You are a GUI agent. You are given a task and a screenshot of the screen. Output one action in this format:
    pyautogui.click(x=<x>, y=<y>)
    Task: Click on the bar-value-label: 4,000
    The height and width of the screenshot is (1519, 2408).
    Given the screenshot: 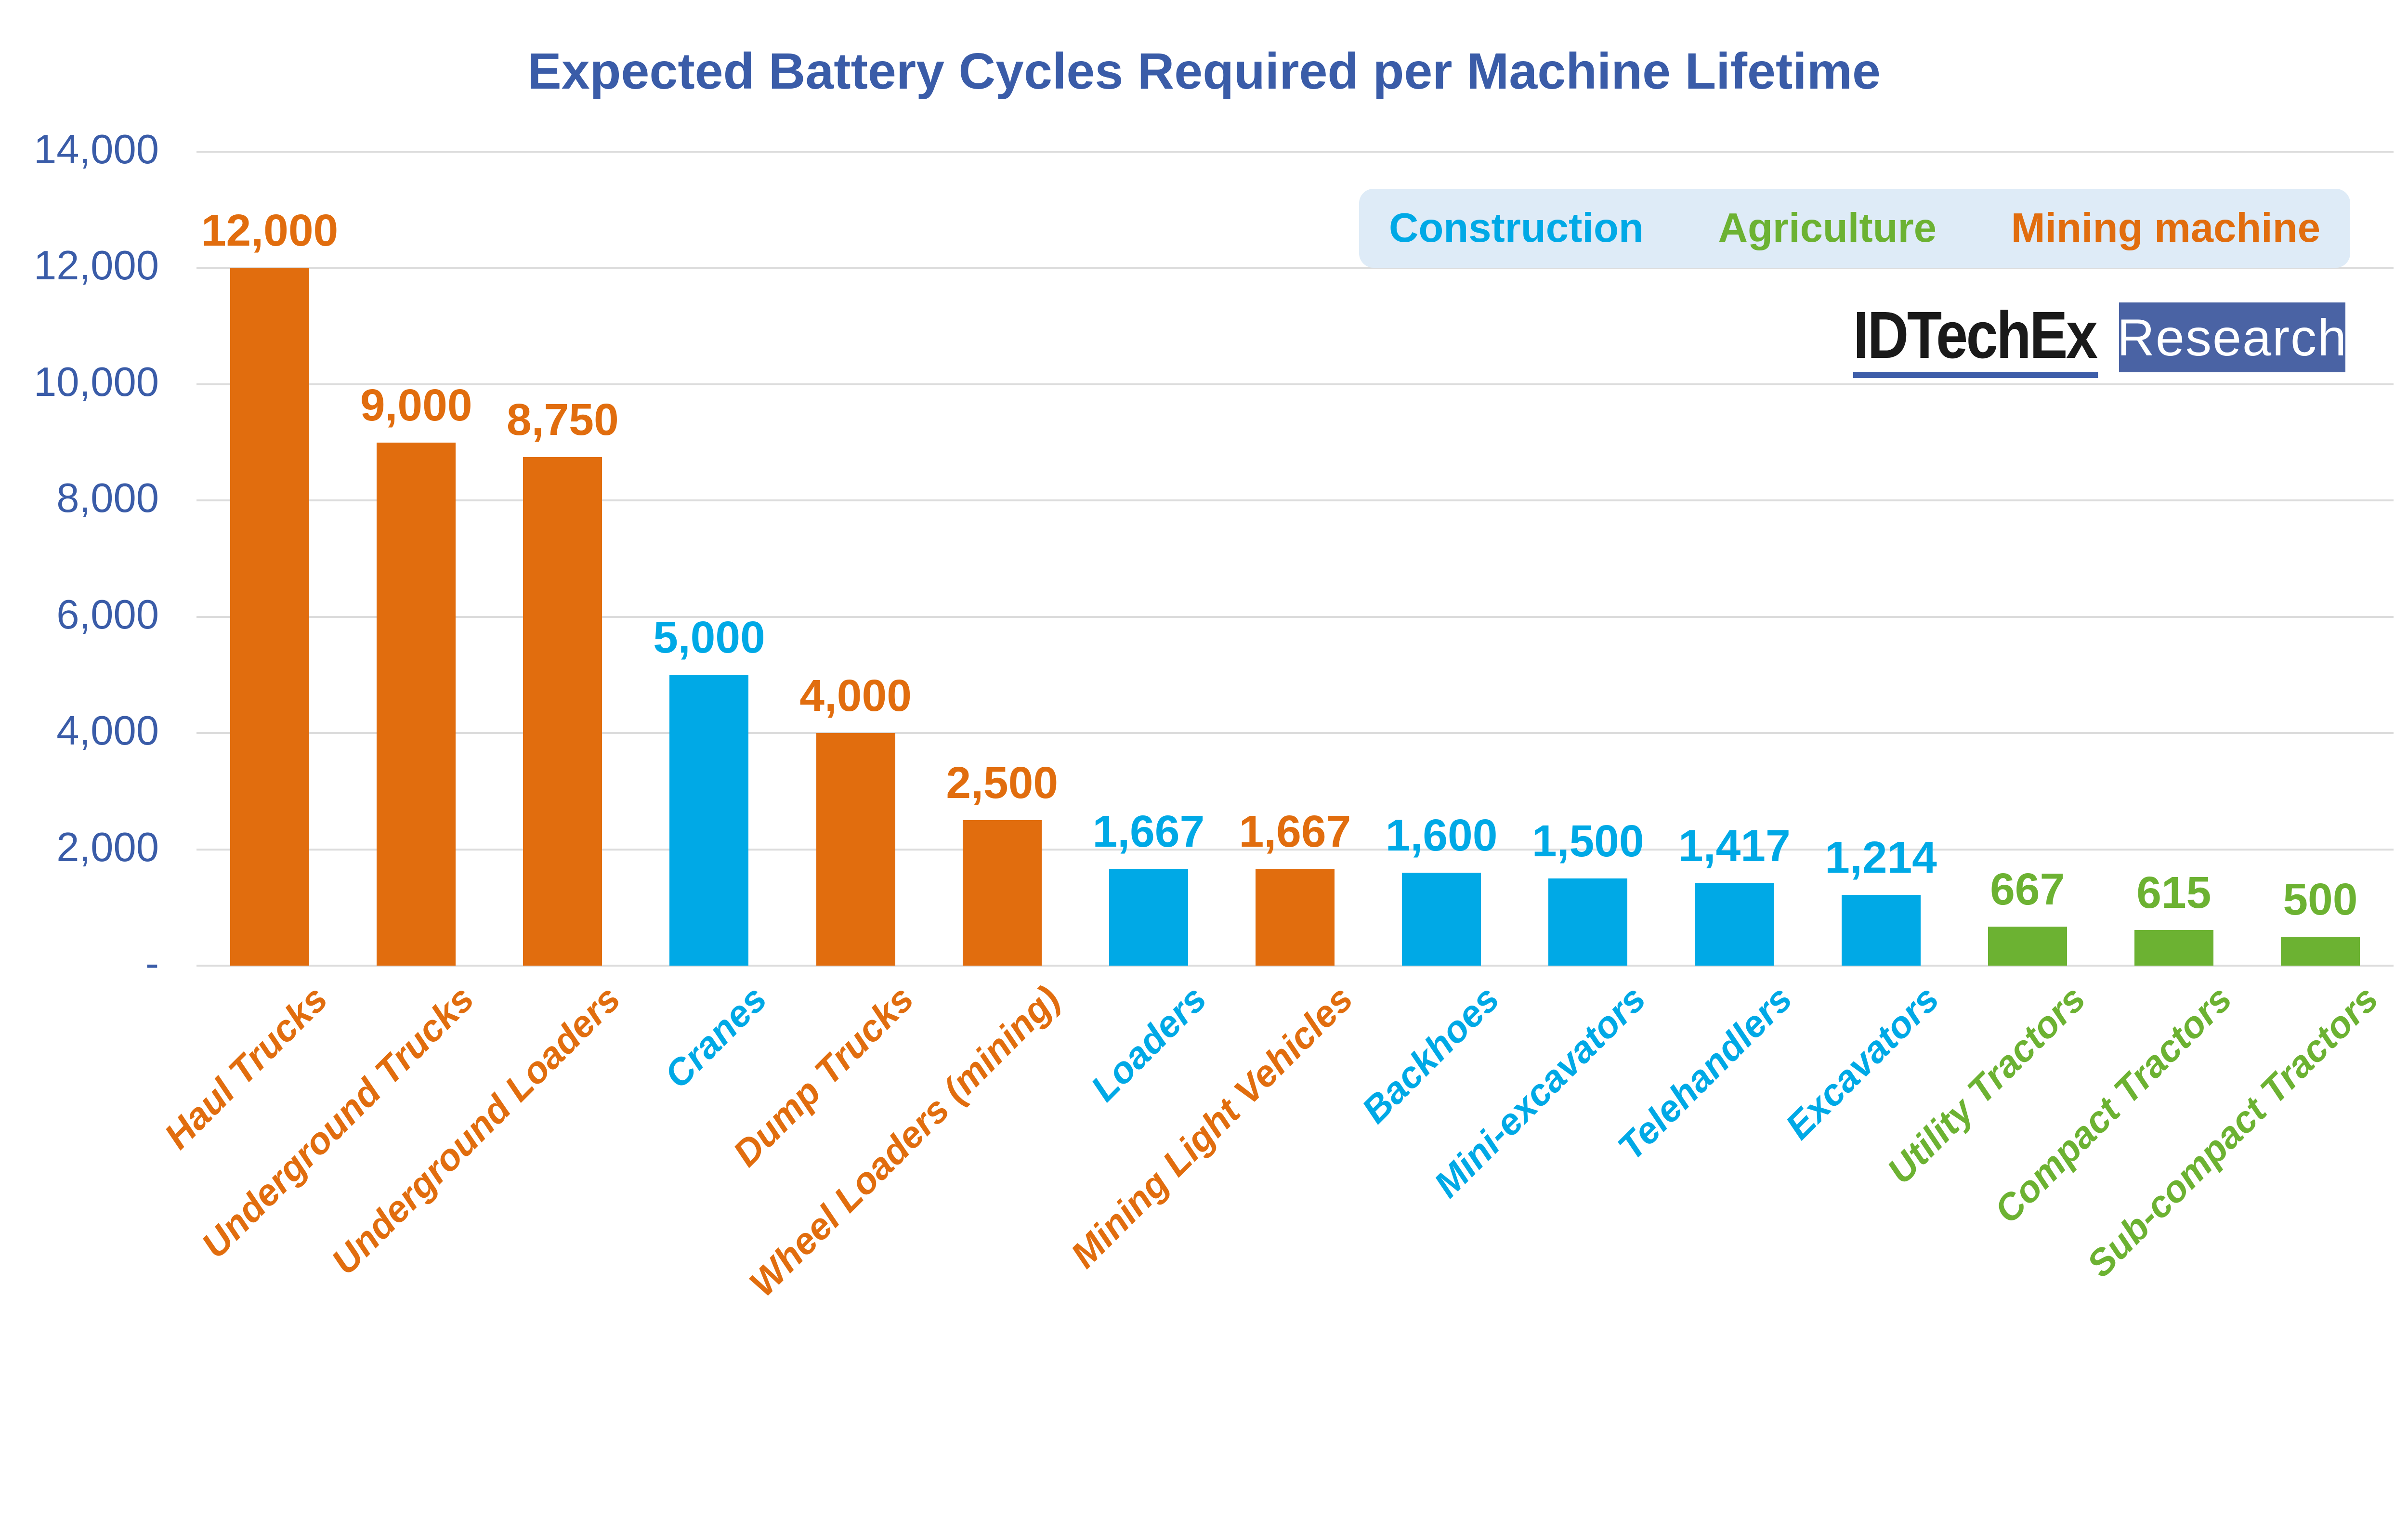 What is the action you would take?
    pyautogui.click(x=855, y=695)
    